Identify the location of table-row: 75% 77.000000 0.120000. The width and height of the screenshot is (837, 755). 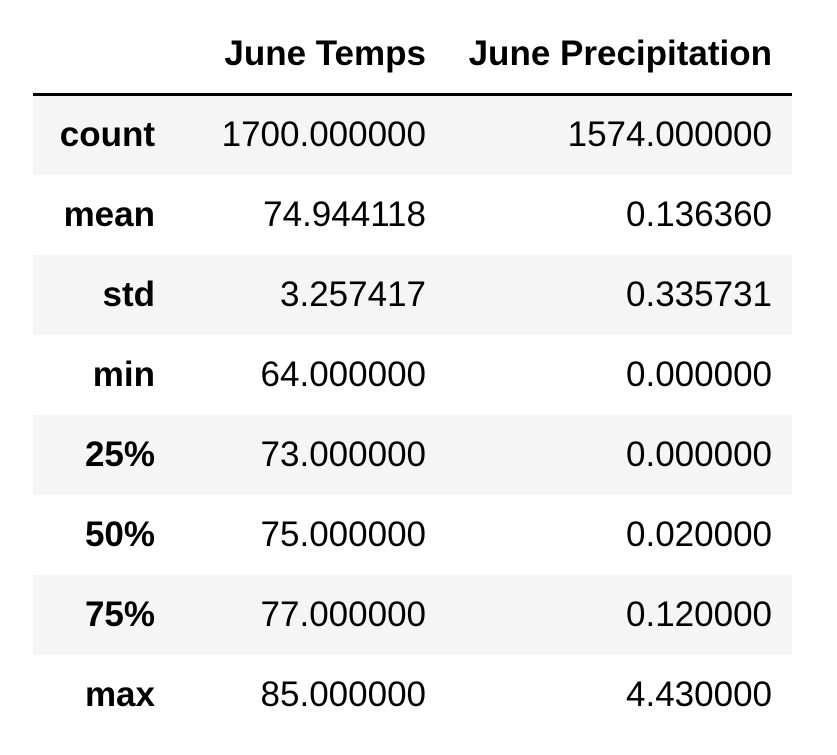
(412, 614).